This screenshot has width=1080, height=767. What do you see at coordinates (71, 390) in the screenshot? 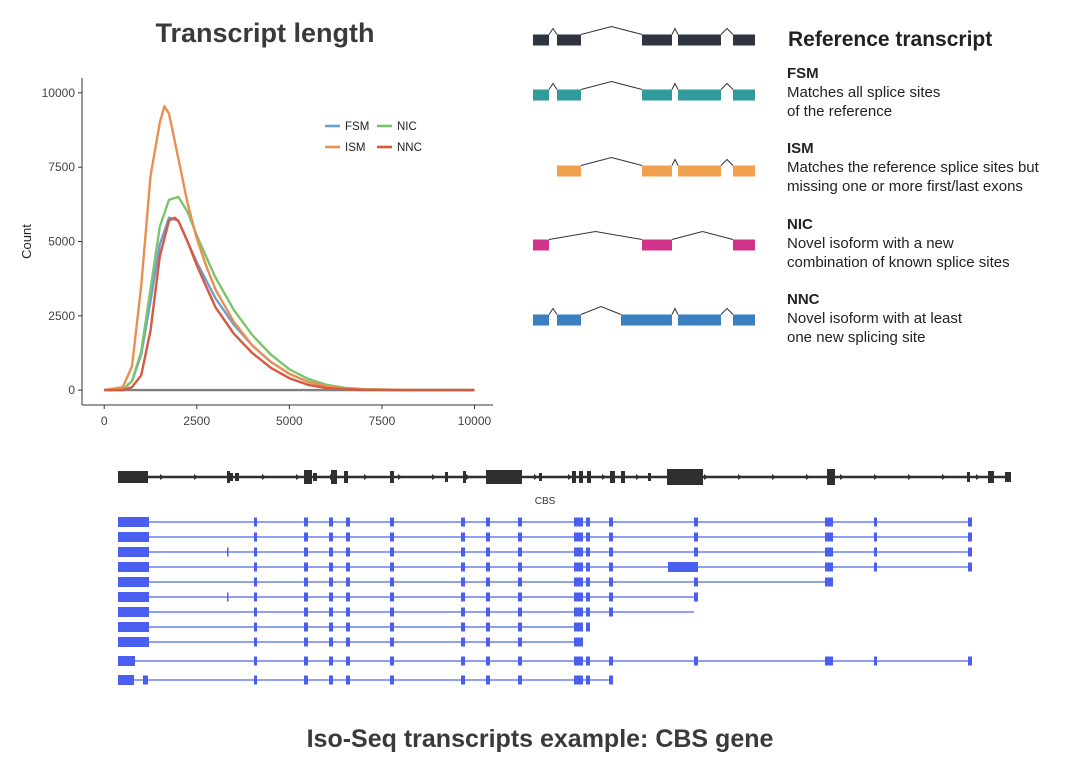
I see `y-tick-label: 0` at bounding box center [71, 390].